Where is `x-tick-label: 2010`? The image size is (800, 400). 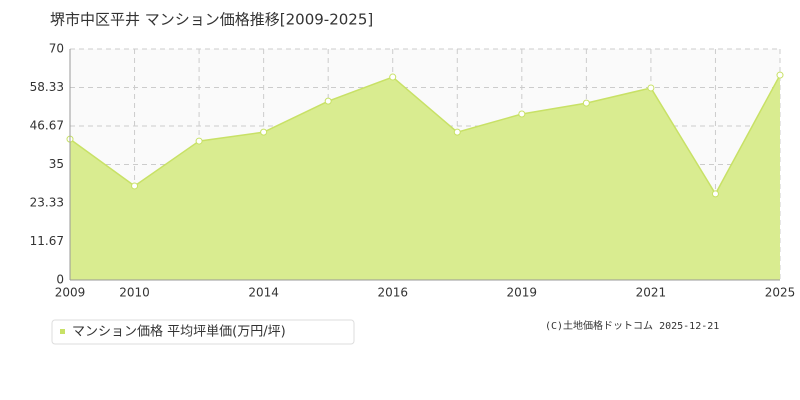 x-tick-label: 2010 is located at coordinates (134, 293).